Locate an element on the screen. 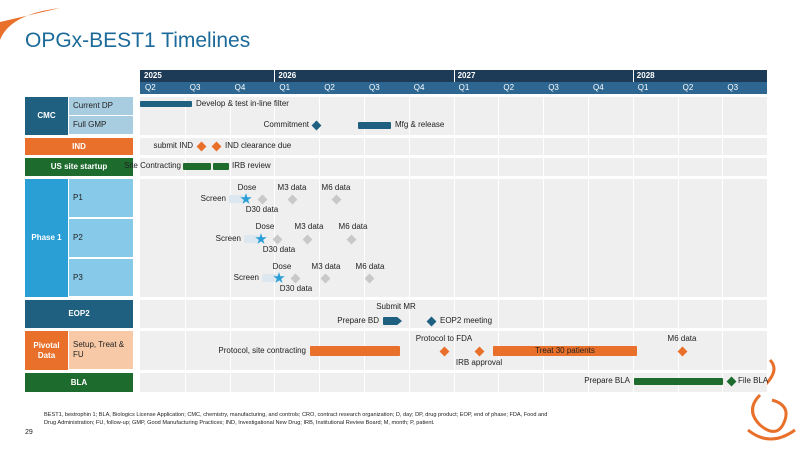  annotation: Treat 30 patients is located at coordinates (565, 350).